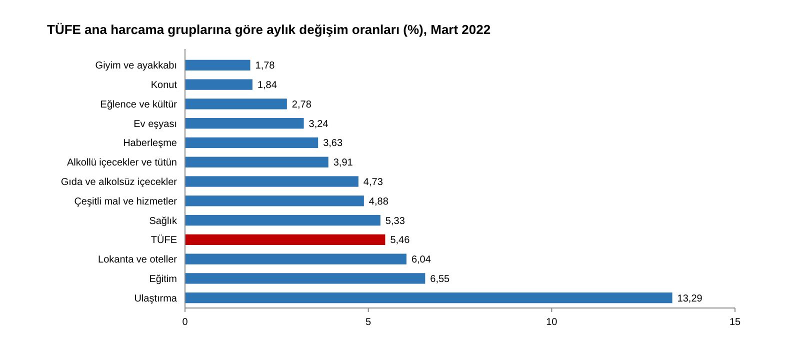 The height and width of the screenshot is (350, 792). Describe the element at coordinates (138, 260) in the screenshot. I see `y-tick-label: Lokanta ve oteller` at that location.